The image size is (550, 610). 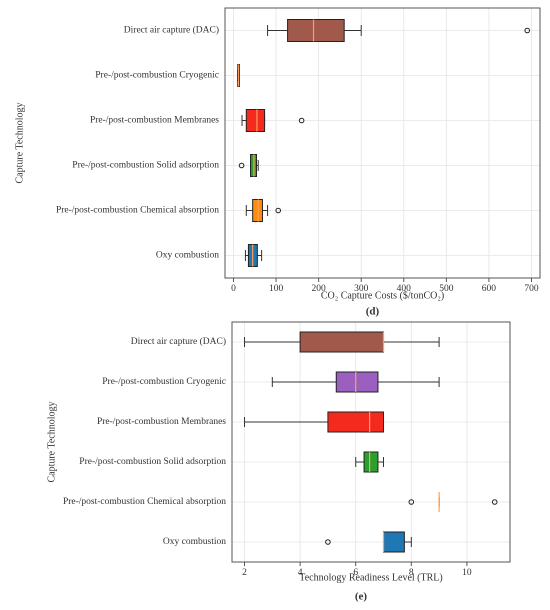 I want to click on panel-caption: (d), so click(x=373, y=312).